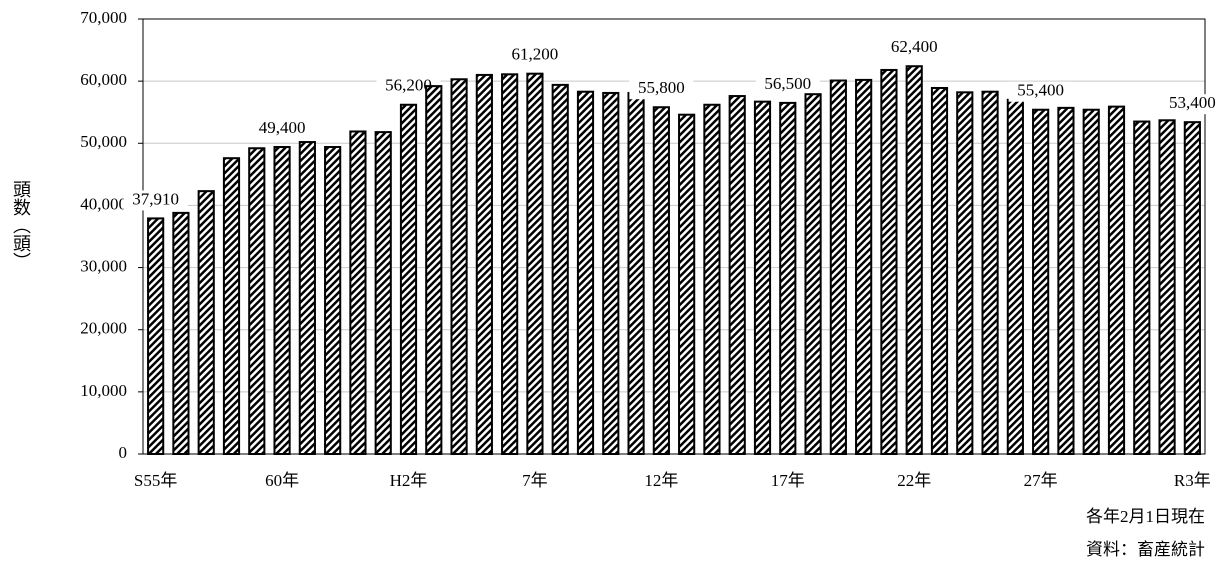 This screenshot has width=1222, height=565. What do you see at coordinates (788, 480) in the screenshot?
I see `x-tick-label: 17年` at bounding box center [788, 480].